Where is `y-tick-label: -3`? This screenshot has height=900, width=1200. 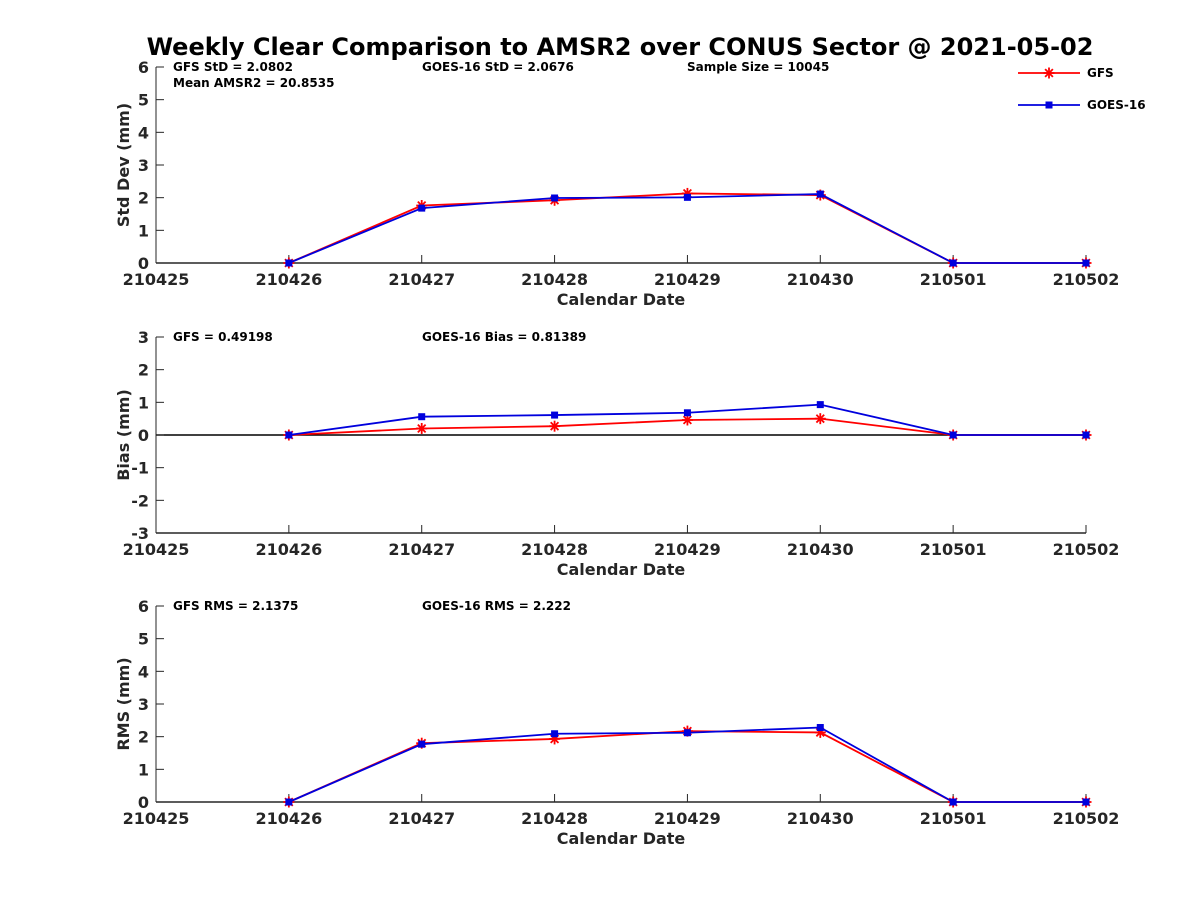 y-tick-label: -3 is located at coordinates (140, 533).